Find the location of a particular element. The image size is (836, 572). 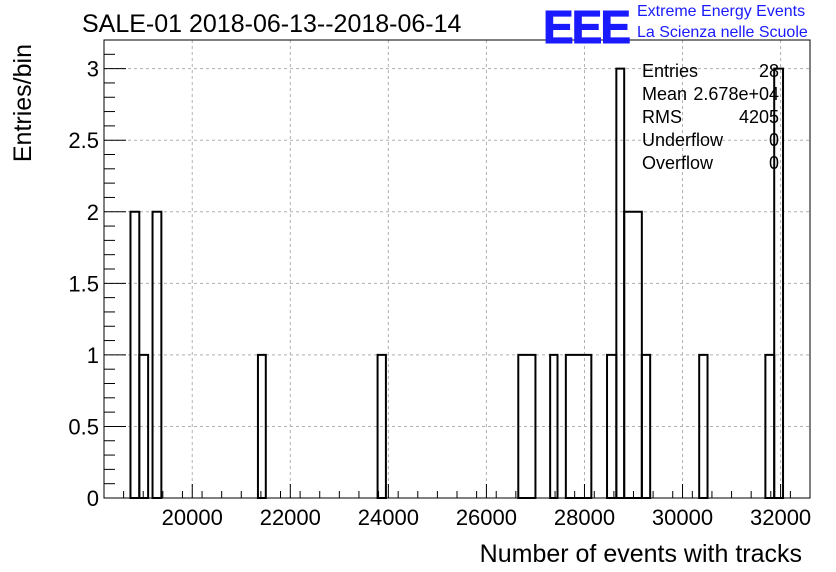

x-axis: 20000 22000 24000 26000 28000 30000 32000 is located at coordinates (457, 507).